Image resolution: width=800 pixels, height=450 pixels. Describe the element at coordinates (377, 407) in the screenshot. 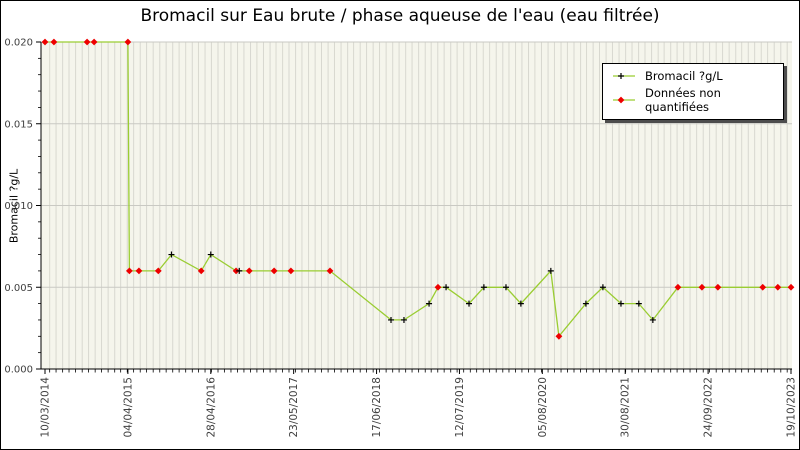

I see `x-tick-label: 17/06/2018` at that location.